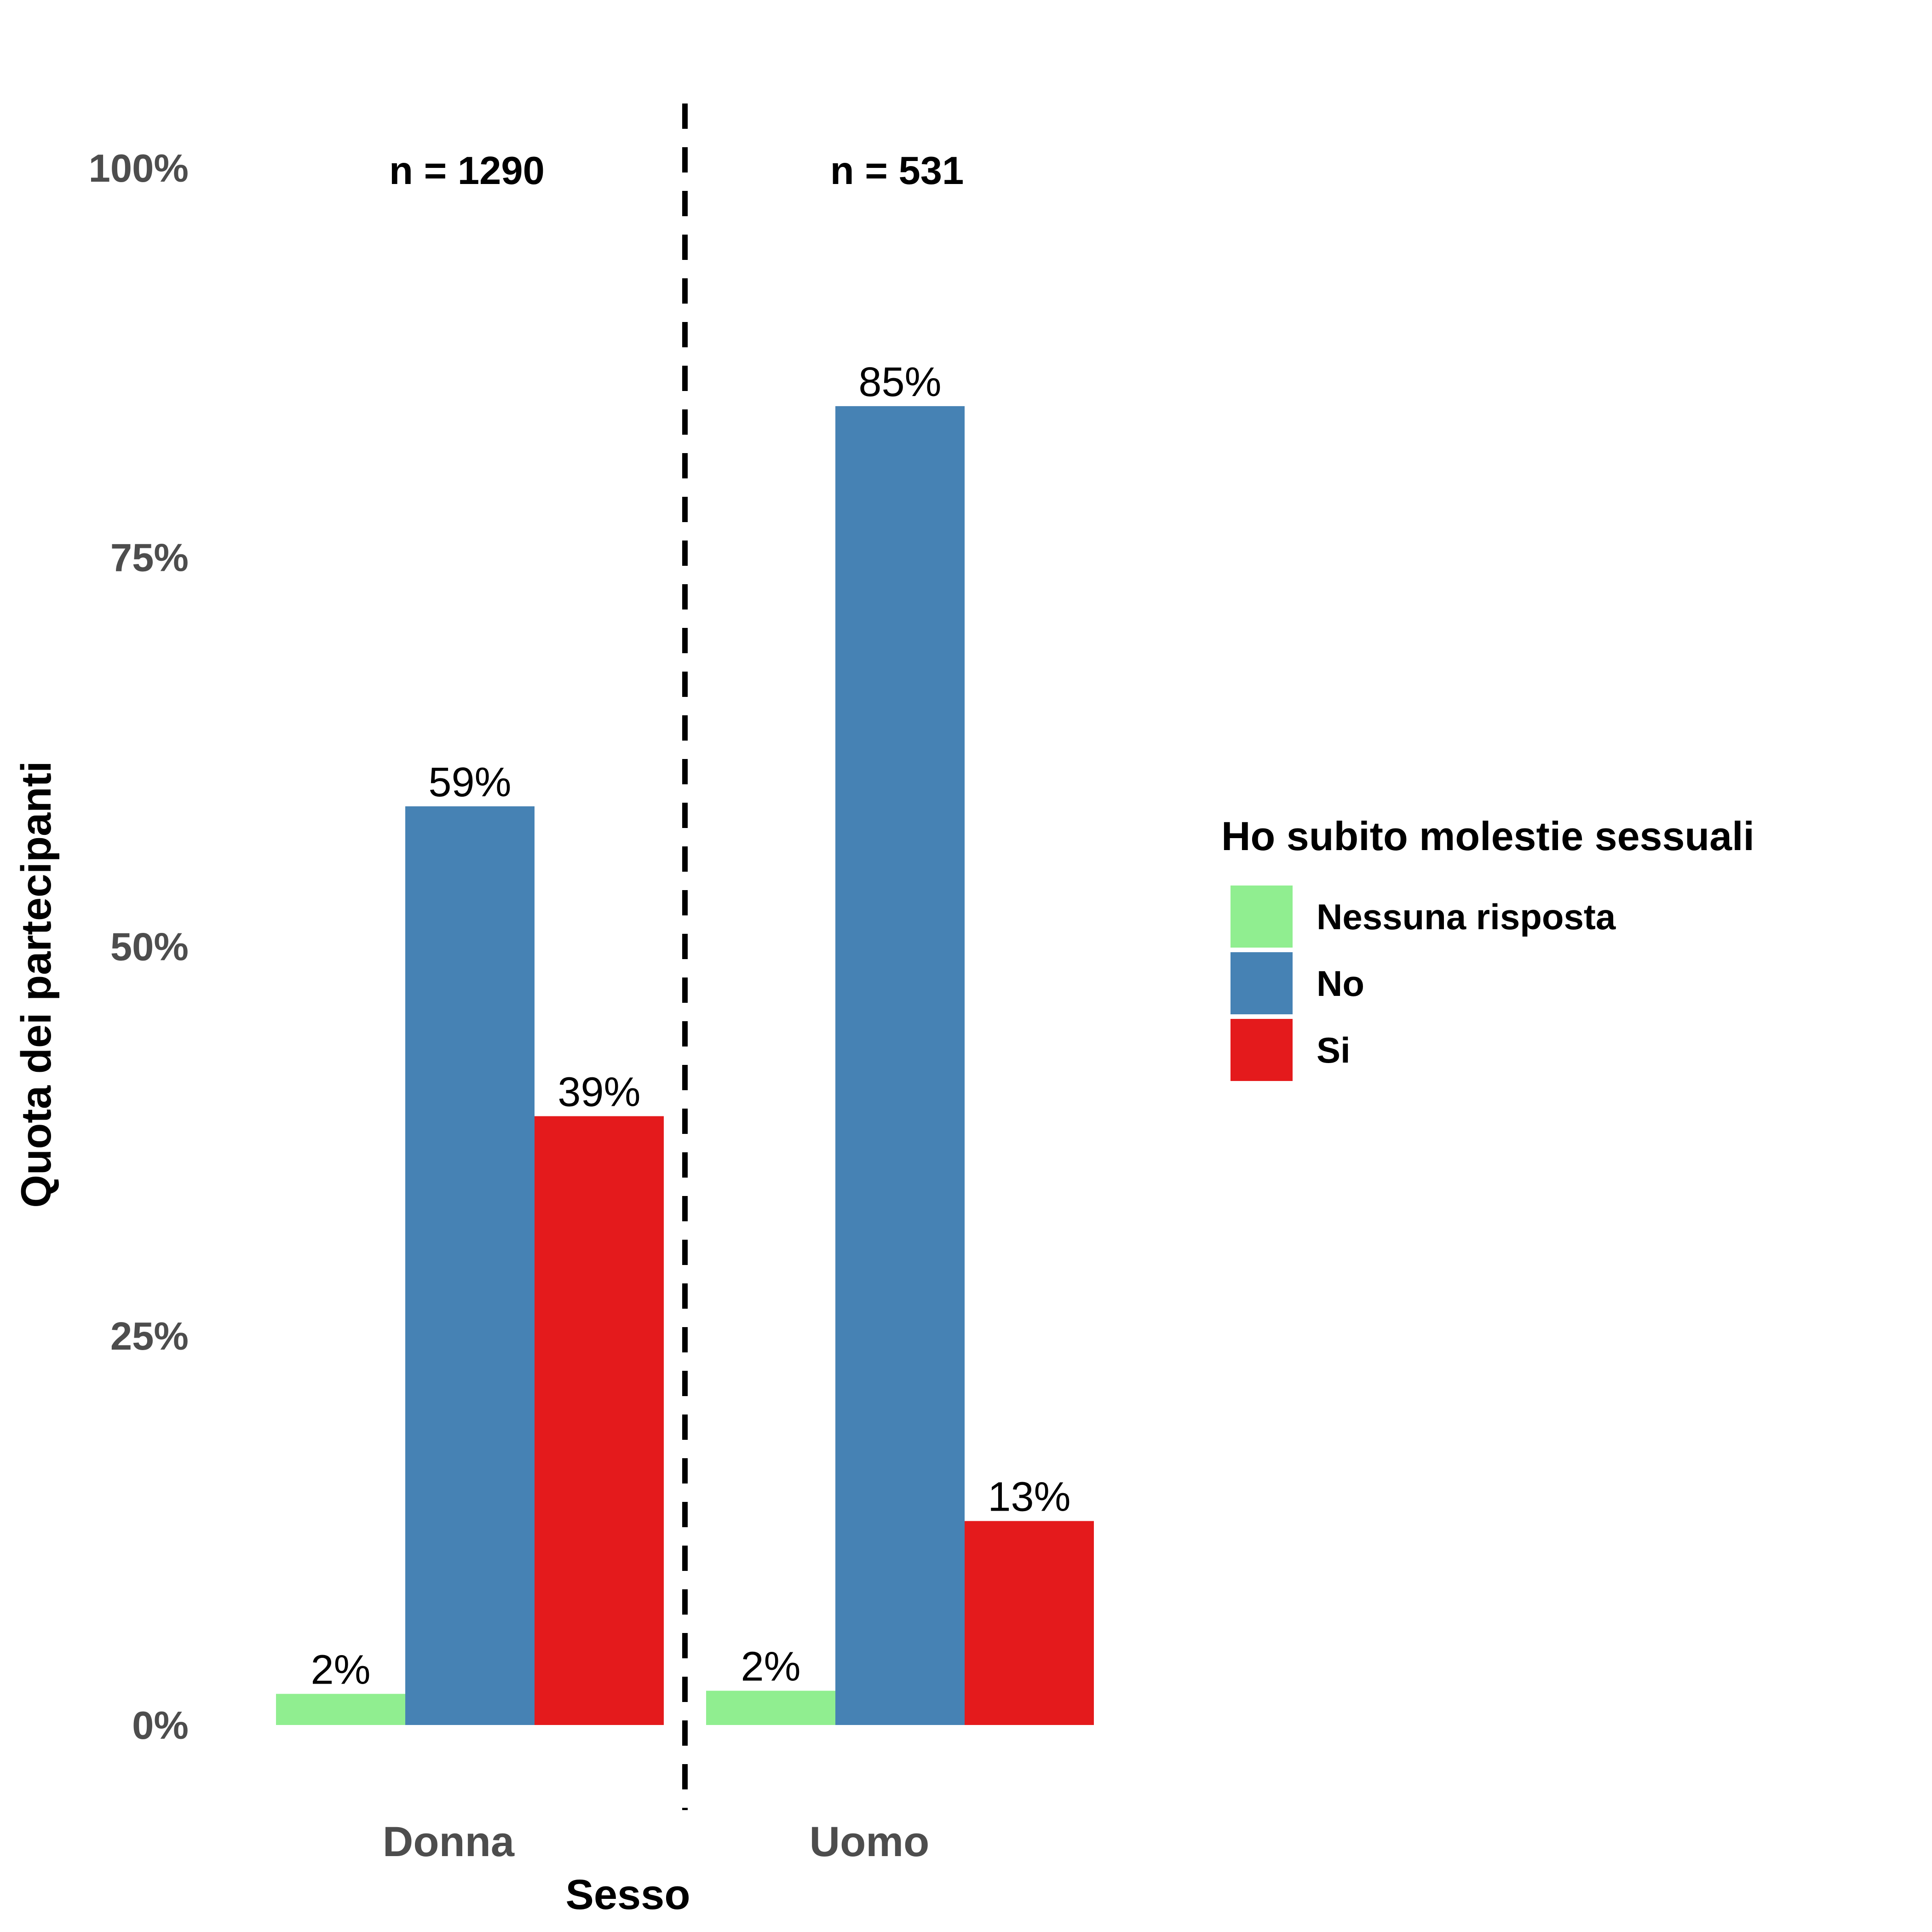 This screenshot has width=1932, height=1932. Describe the element at coordinates (36, 984) in the screenshot. I see `y-axis-title: Quota dei partecipanti` at that location.